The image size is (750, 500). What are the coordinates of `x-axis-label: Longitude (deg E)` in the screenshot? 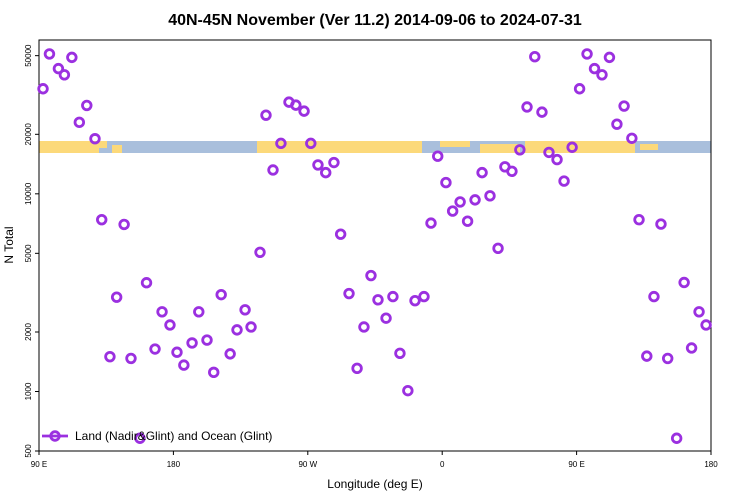 It's located at (374, 484).